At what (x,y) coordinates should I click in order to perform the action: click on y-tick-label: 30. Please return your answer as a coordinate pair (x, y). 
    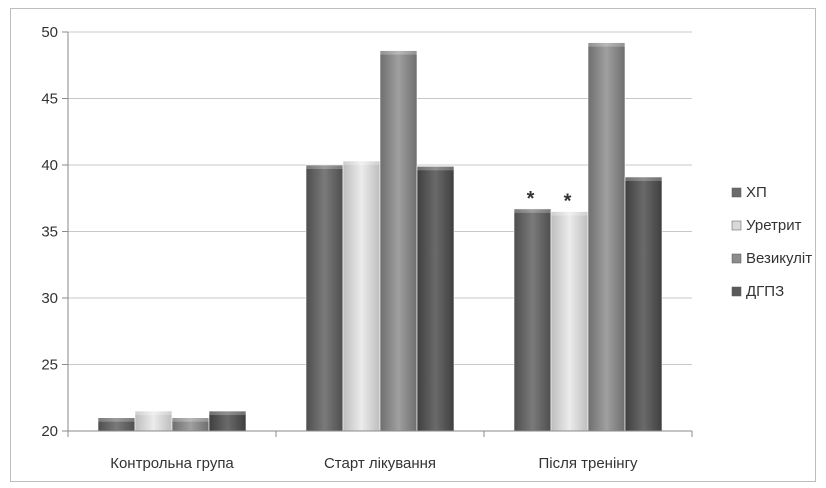
    Looking at the image, I should click on (49, 298).